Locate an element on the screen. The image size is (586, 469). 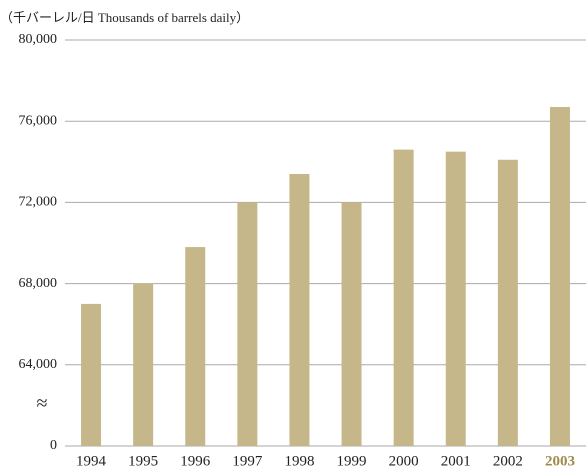
x-tick-label: 1995 is located at coordinates (143, 461).